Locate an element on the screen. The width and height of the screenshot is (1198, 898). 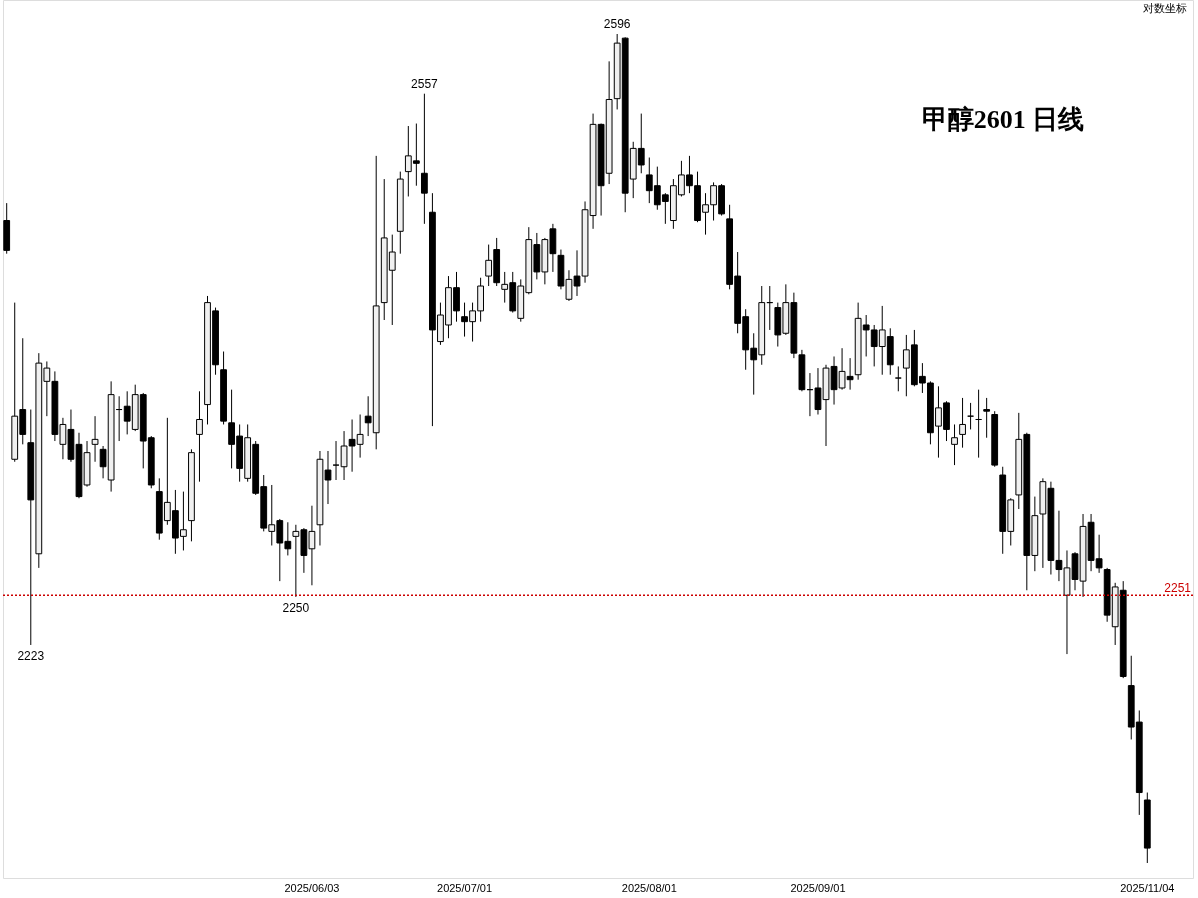
annotation: 2251 is located at coordinates (1178, 588).